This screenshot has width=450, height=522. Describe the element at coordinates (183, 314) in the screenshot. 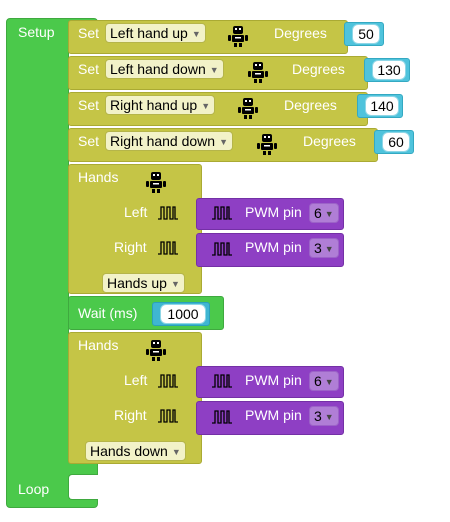

I see `wait-value: 1000` at that location.